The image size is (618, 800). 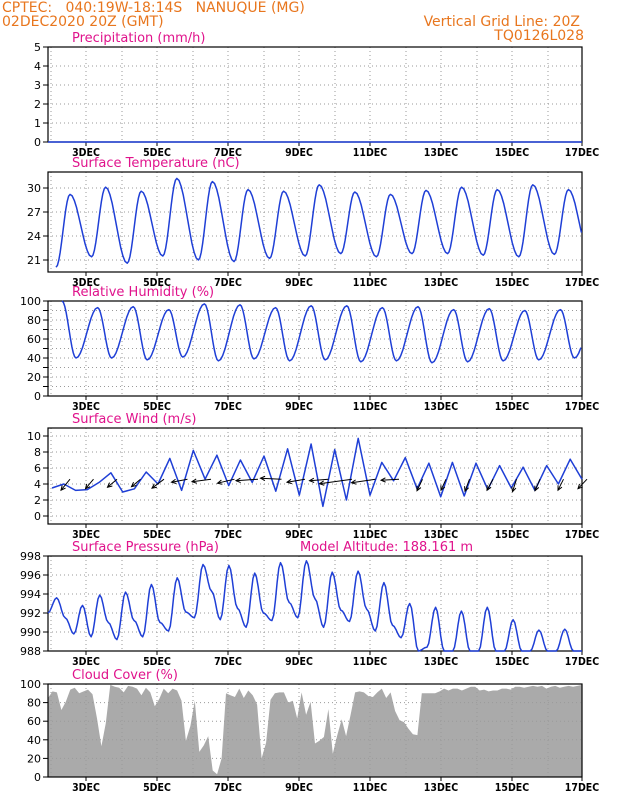 What do you see at coordinates (319, 222) in the screenshot?
I see `temperature-line` at bounding box center [319, 222].